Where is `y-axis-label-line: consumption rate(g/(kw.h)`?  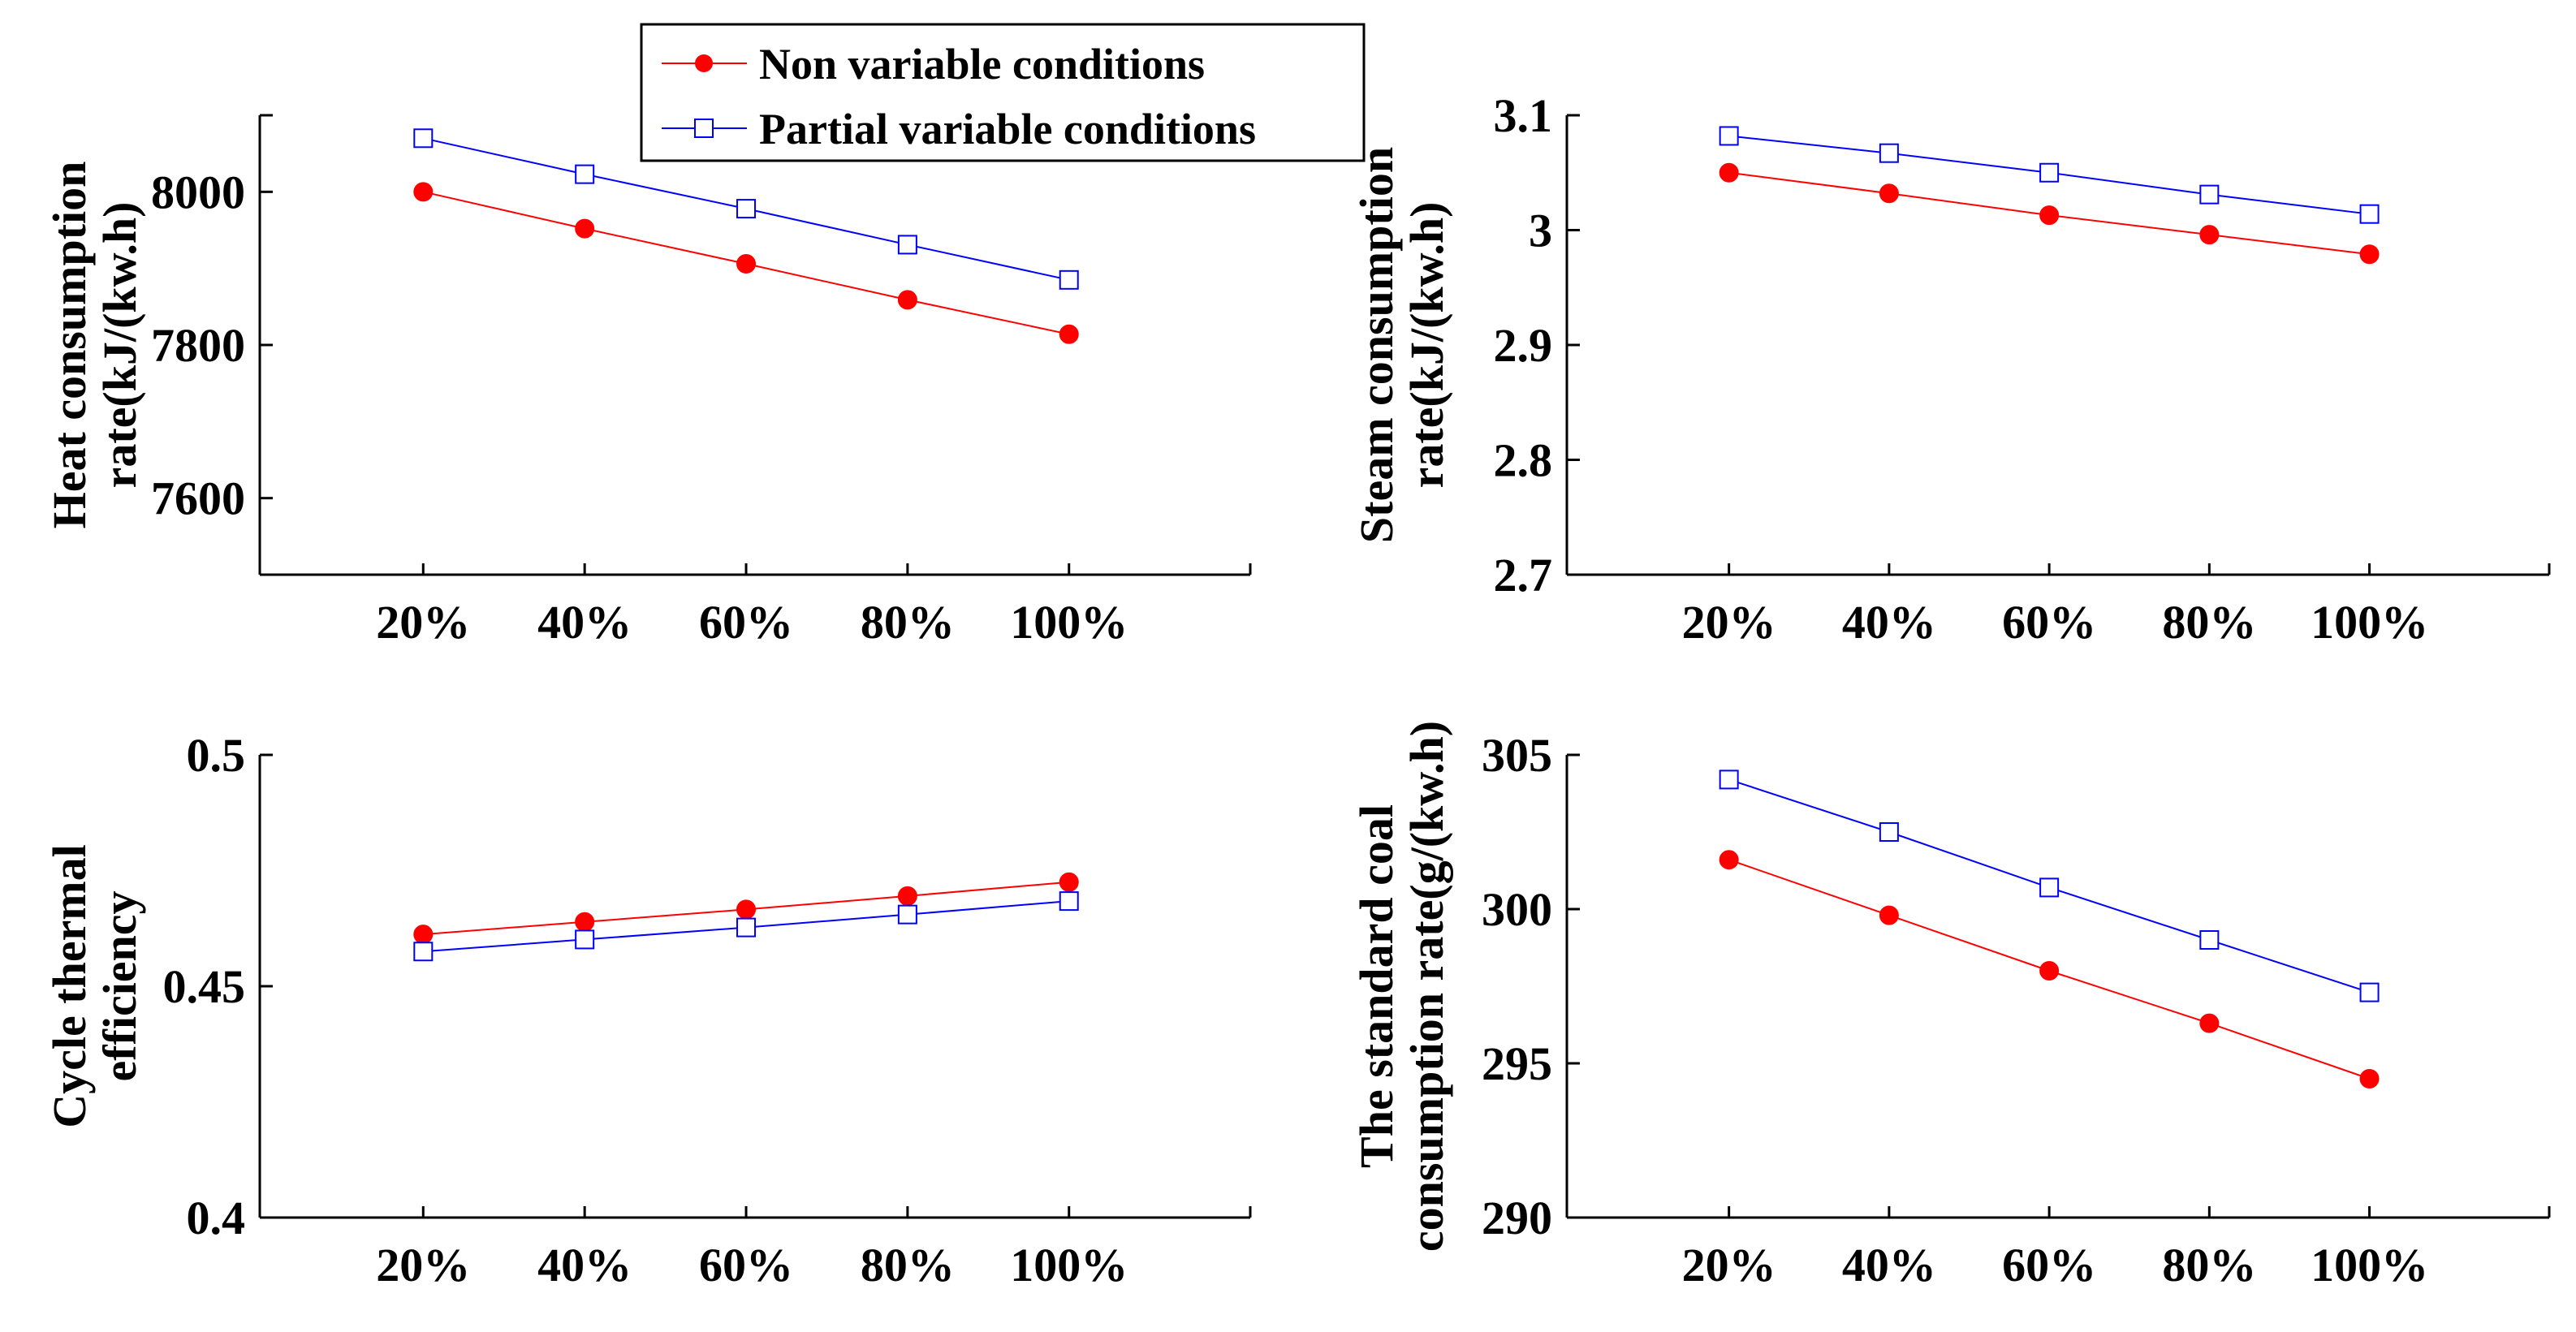
y-axis-label-line: consumption rate(g/(kw.h) is located at coordinates (1426, 986).